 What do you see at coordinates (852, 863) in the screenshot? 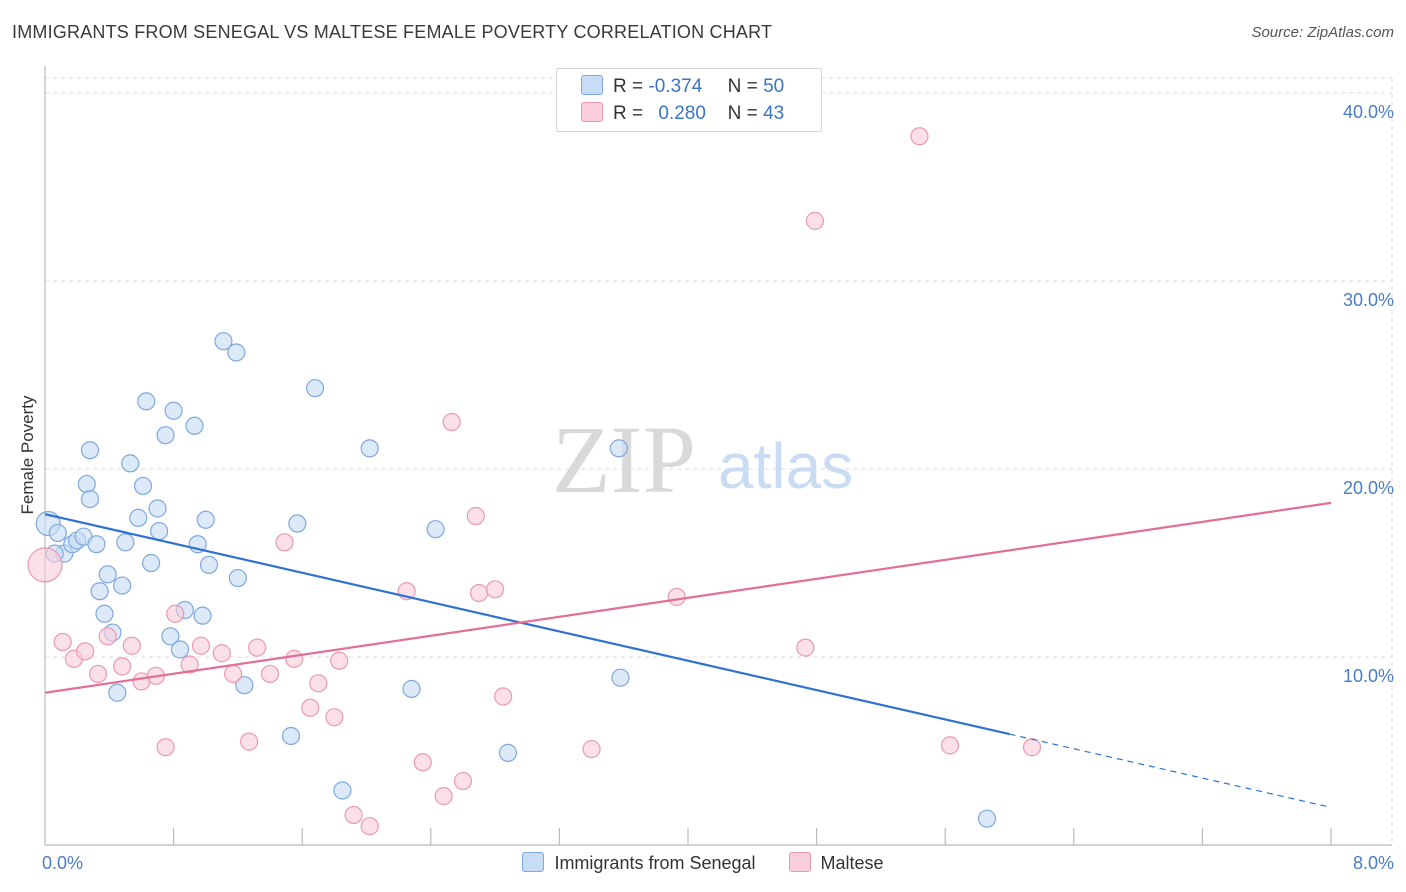
I see `legend-label-maltese: Maltese` at bounding box center [852, 863].